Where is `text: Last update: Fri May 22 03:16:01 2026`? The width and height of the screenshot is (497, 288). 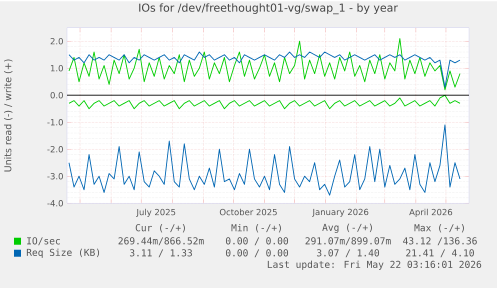 text: Last update: Fri May 22 03:16:01 2026 is located at coordinates (375, 265).